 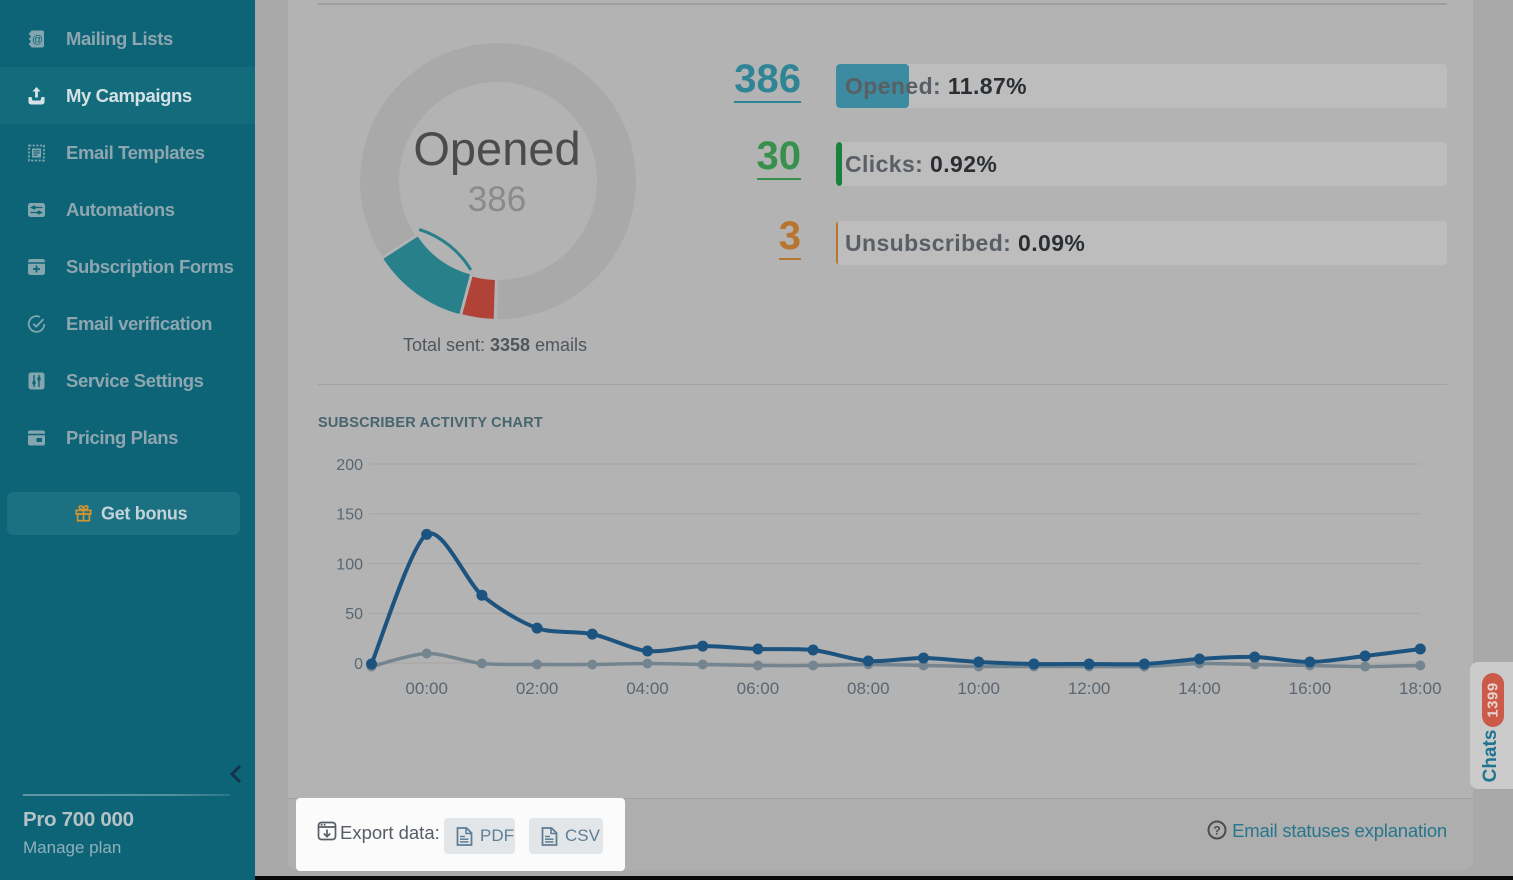 I want to click on svg-text: 14:00, so click(x=1199, y=688).